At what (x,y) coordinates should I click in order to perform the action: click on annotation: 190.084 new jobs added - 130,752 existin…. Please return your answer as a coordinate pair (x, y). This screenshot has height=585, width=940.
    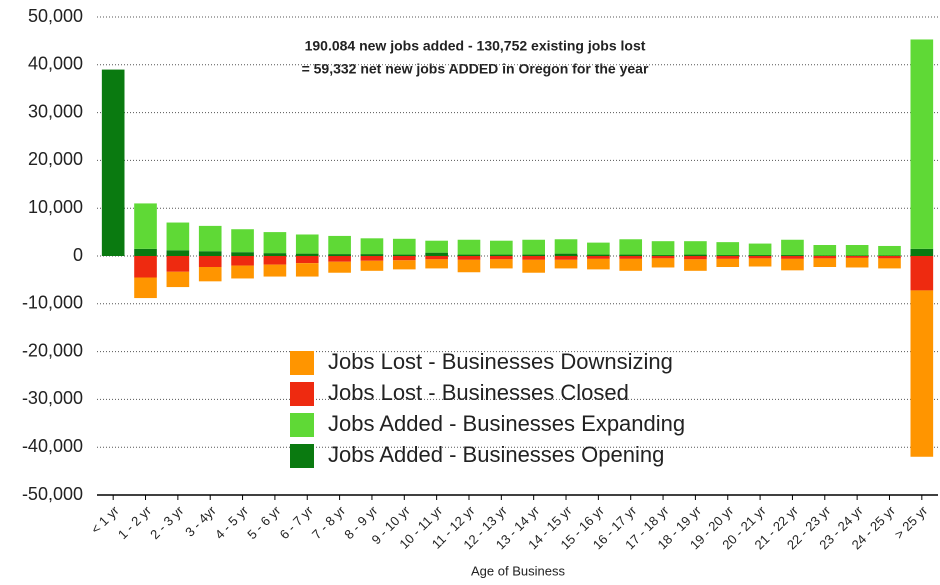
    Looking at the image, I should click on (475, 46).